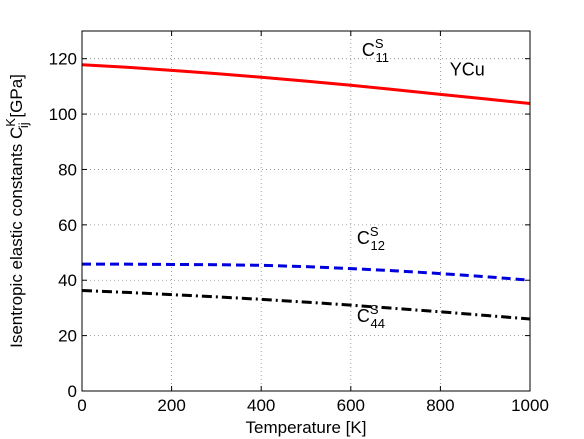  Describe the element at coordinates (63, 59) in the screenshot. I see `y-tick-label: 120` at that location.